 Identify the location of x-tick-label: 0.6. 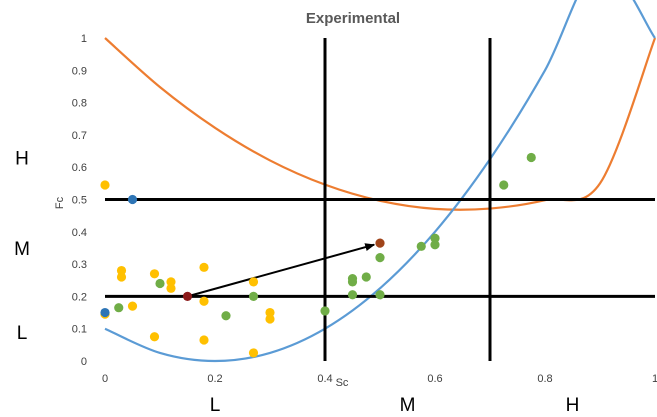
(434, 379).